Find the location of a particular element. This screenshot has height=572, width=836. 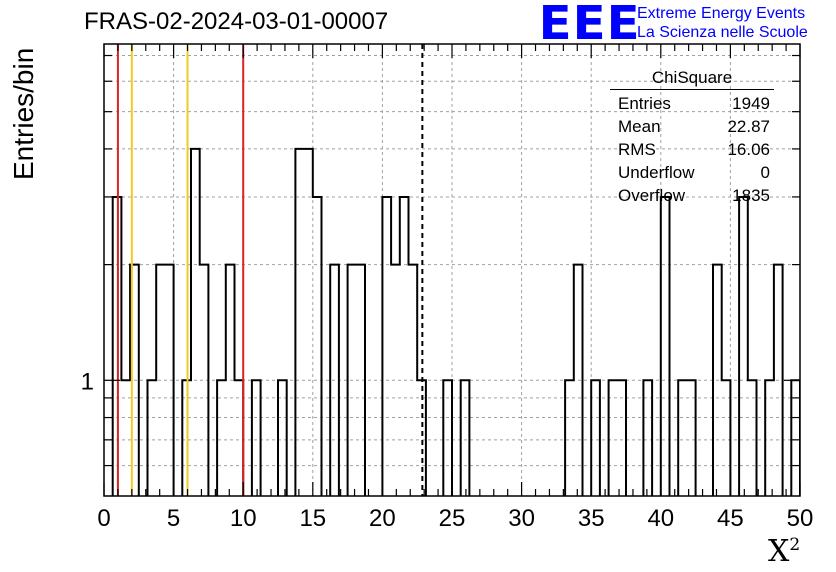

stats-value: 0 is located at coordinates (765, 172).